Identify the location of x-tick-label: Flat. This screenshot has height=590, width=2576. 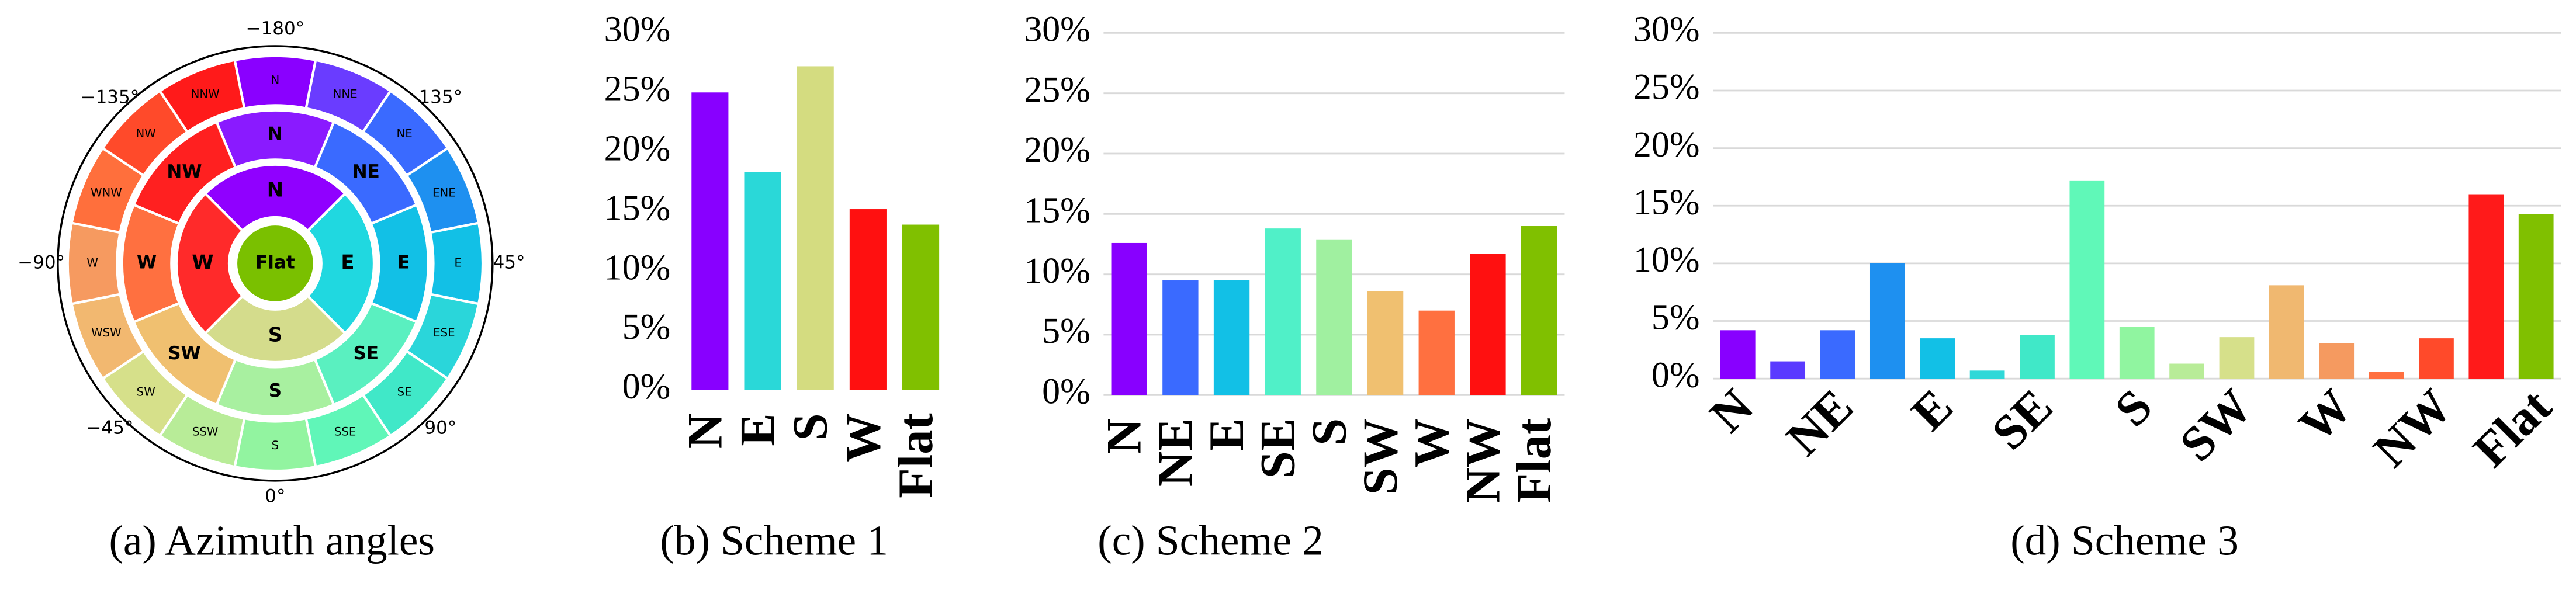
(916, 455).